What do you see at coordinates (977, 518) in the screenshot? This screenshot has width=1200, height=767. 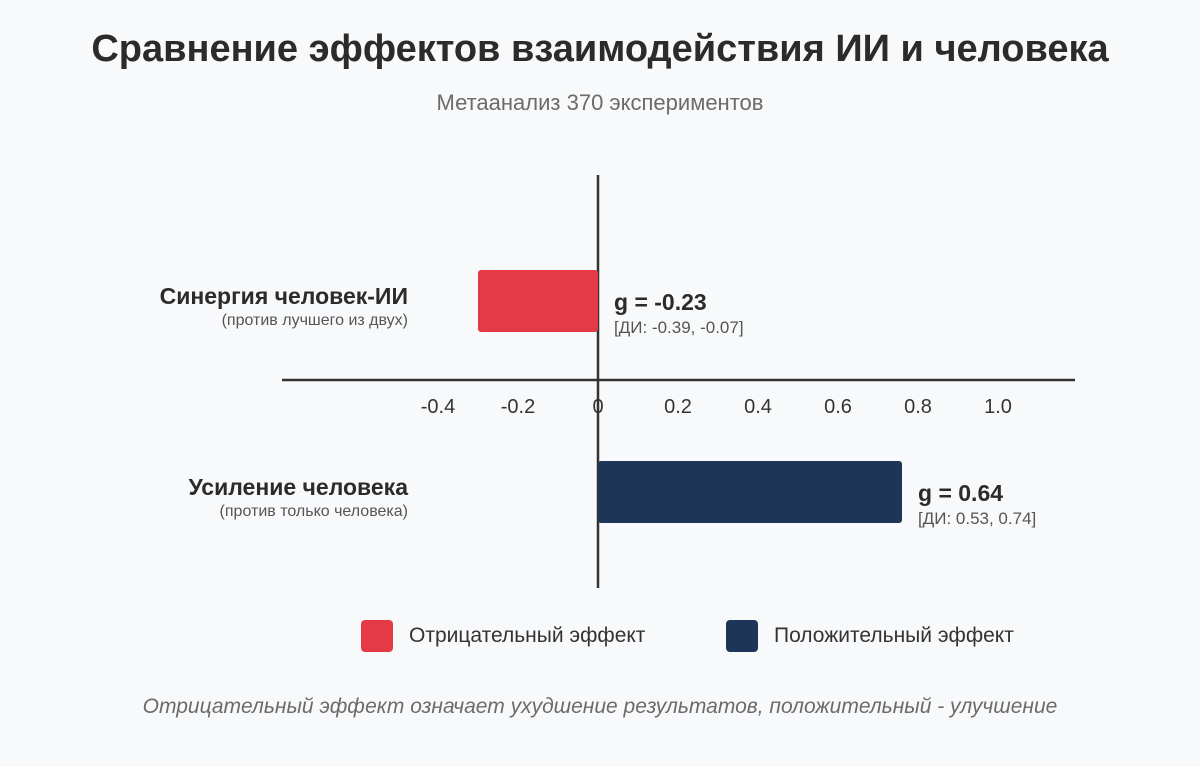 I see `ci-label-1: [ДИ: 0.53, 0.74]` at bounding box center [977, 518].